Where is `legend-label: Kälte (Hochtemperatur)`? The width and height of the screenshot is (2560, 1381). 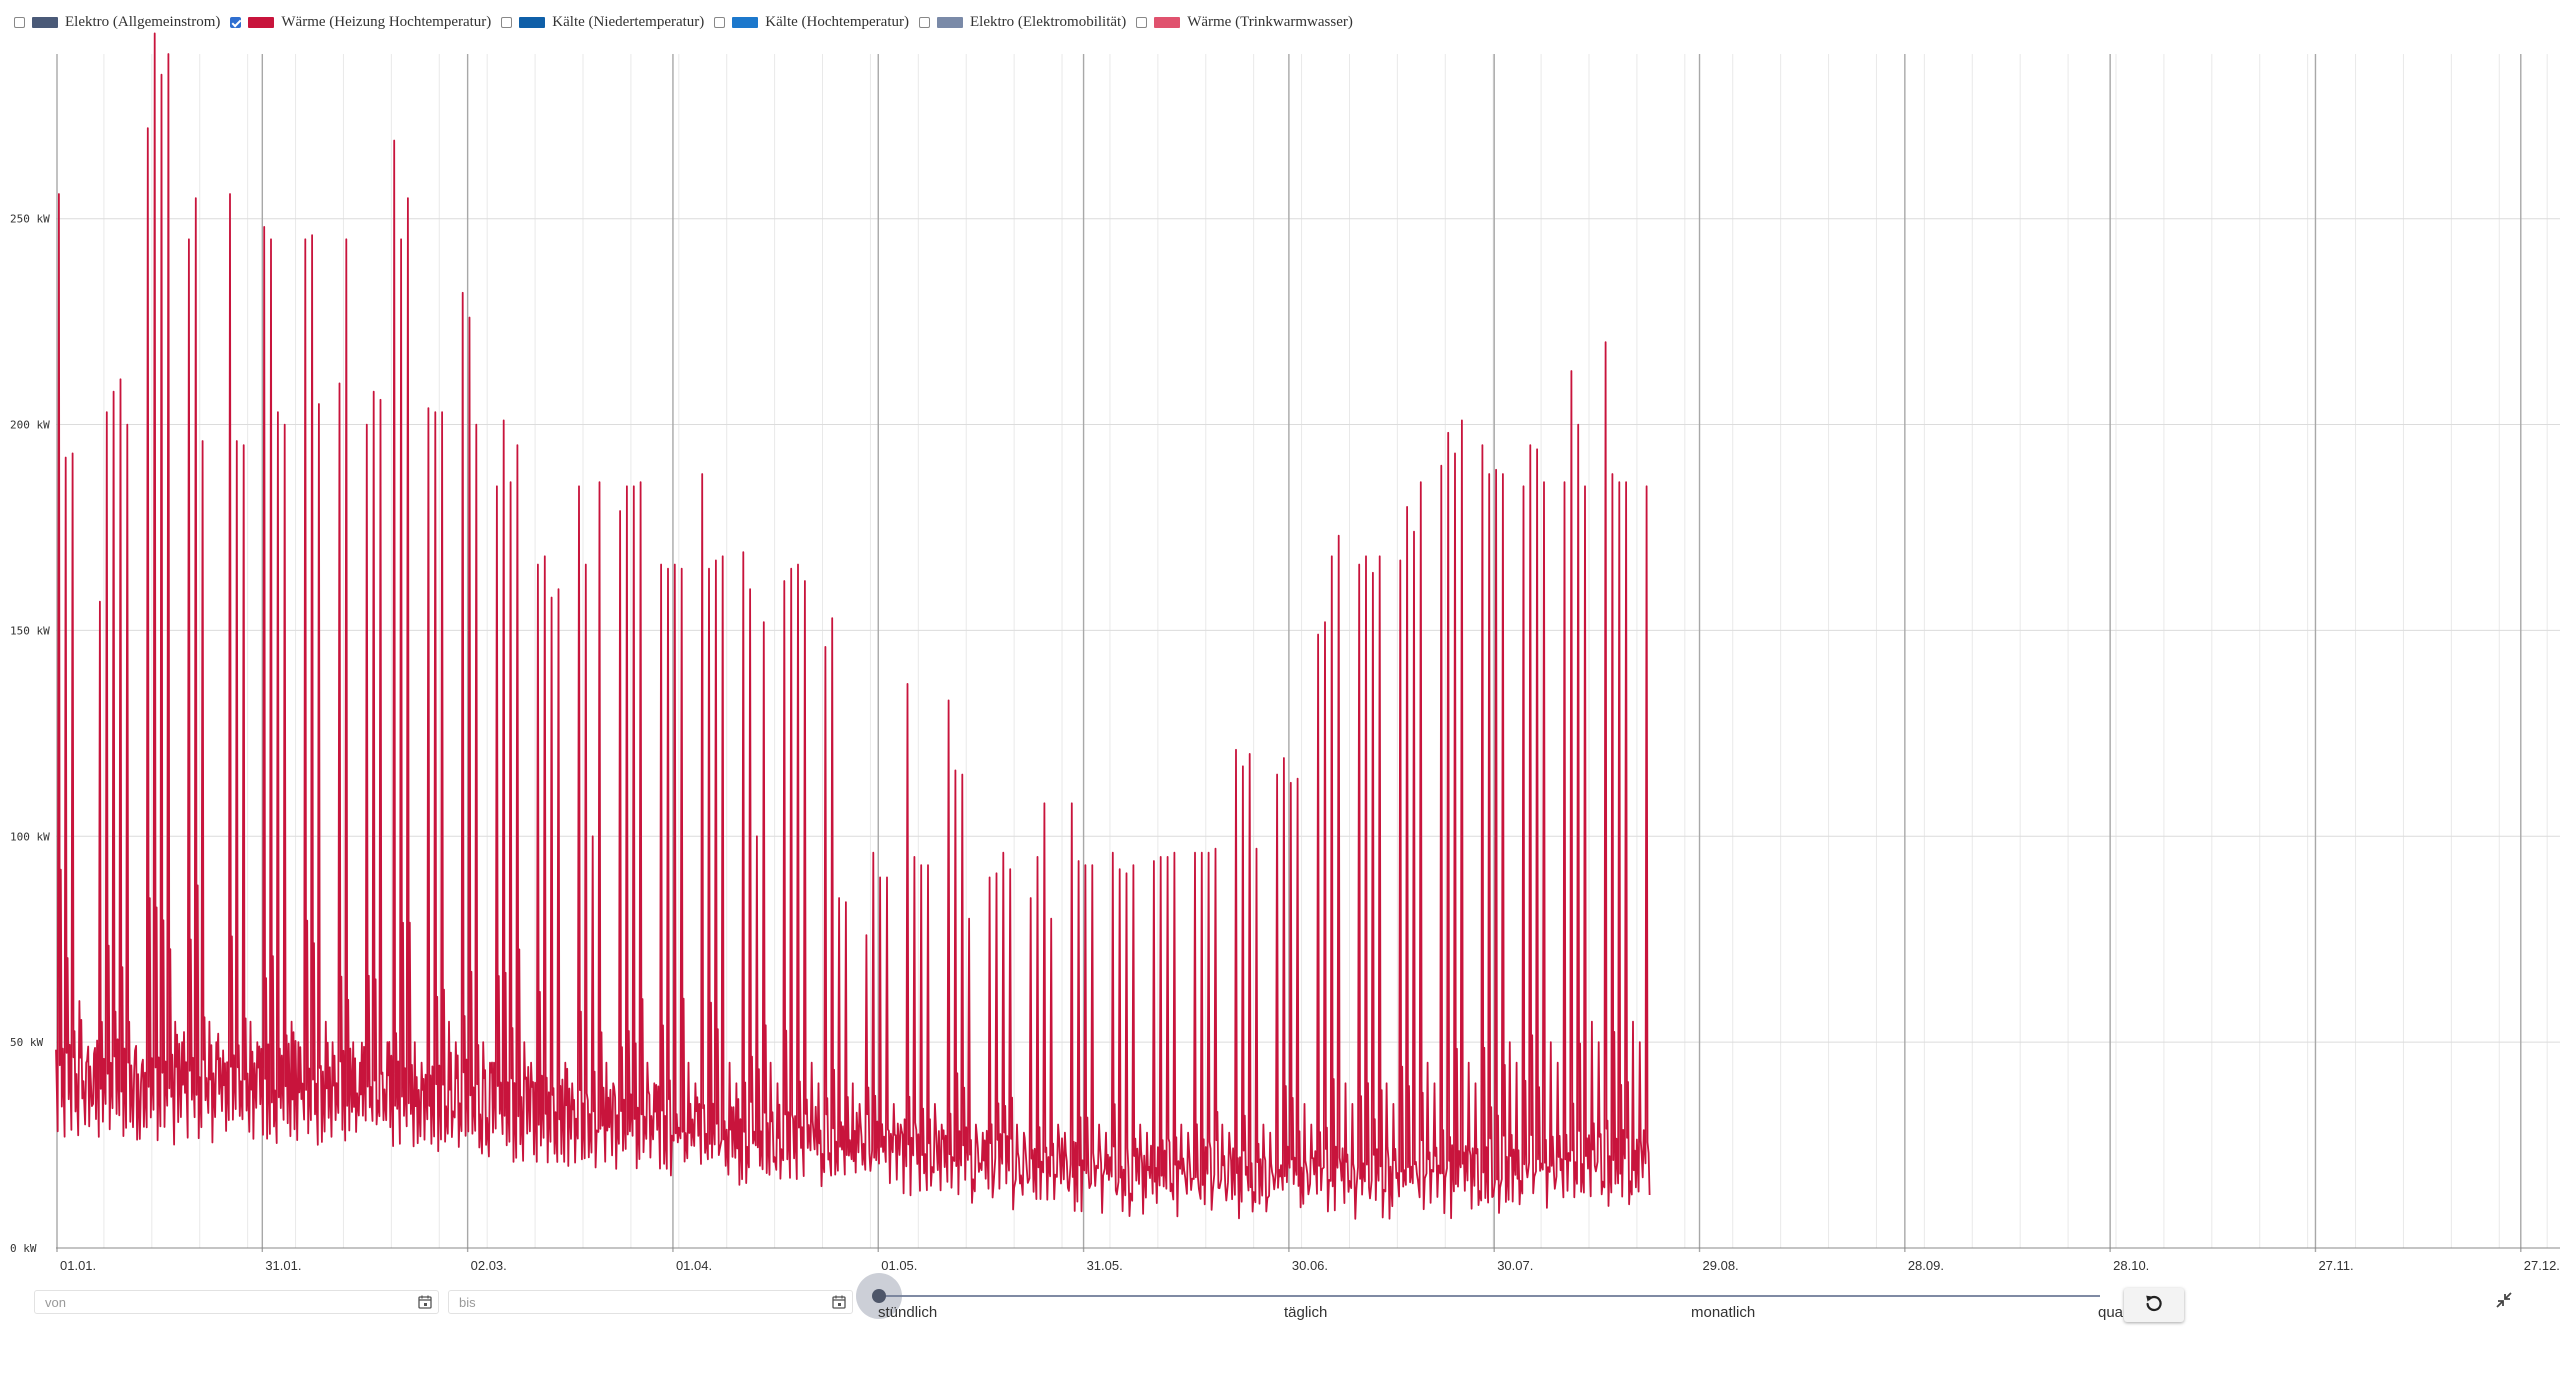 legend-label: Kälte (Hochtemperatur) is located at coordinates (837, 21).